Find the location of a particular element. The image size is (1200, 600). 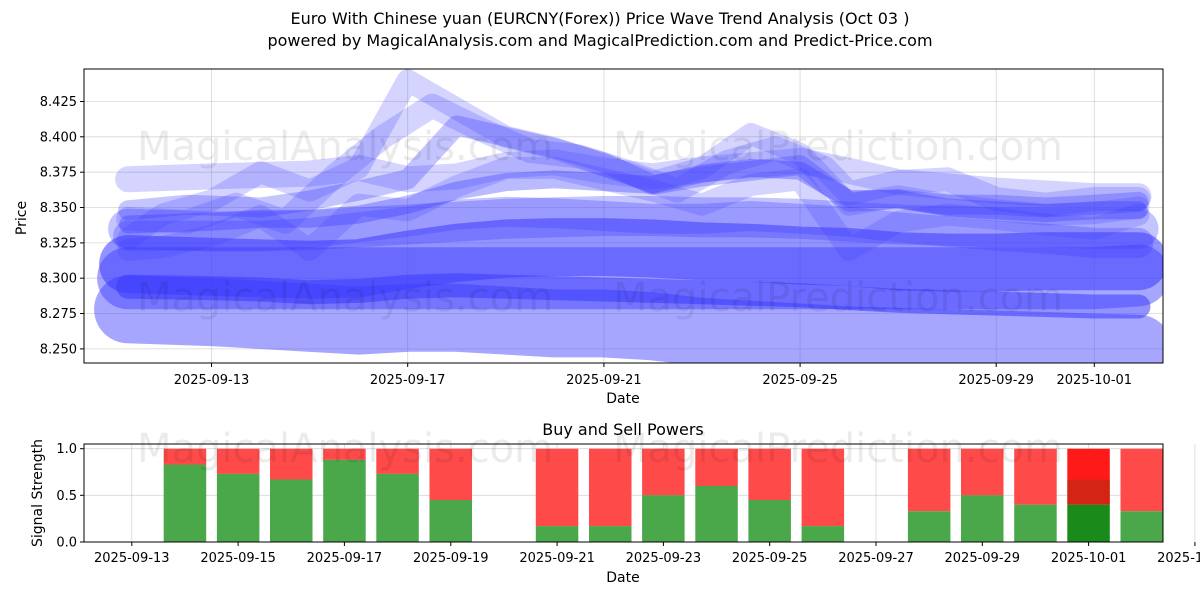

watermark-analysis-upper: MagicalAnalysis.com is located at coordinates (345, 147).